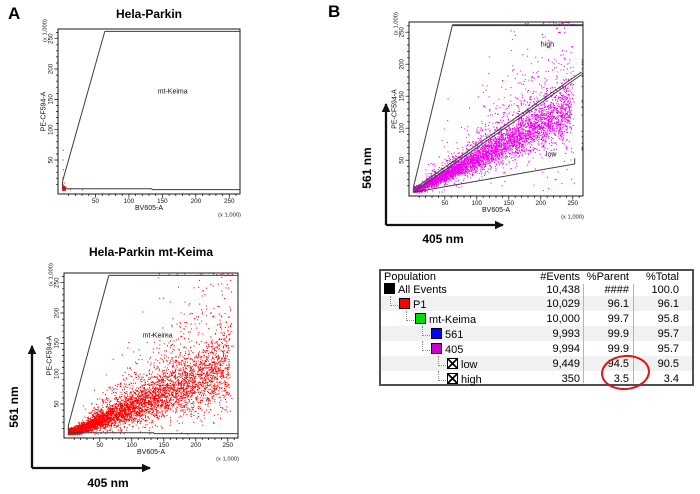 The height and width of the screenshot is (494, 700). I want to click on population-cell: All Events, so click(446, 289).